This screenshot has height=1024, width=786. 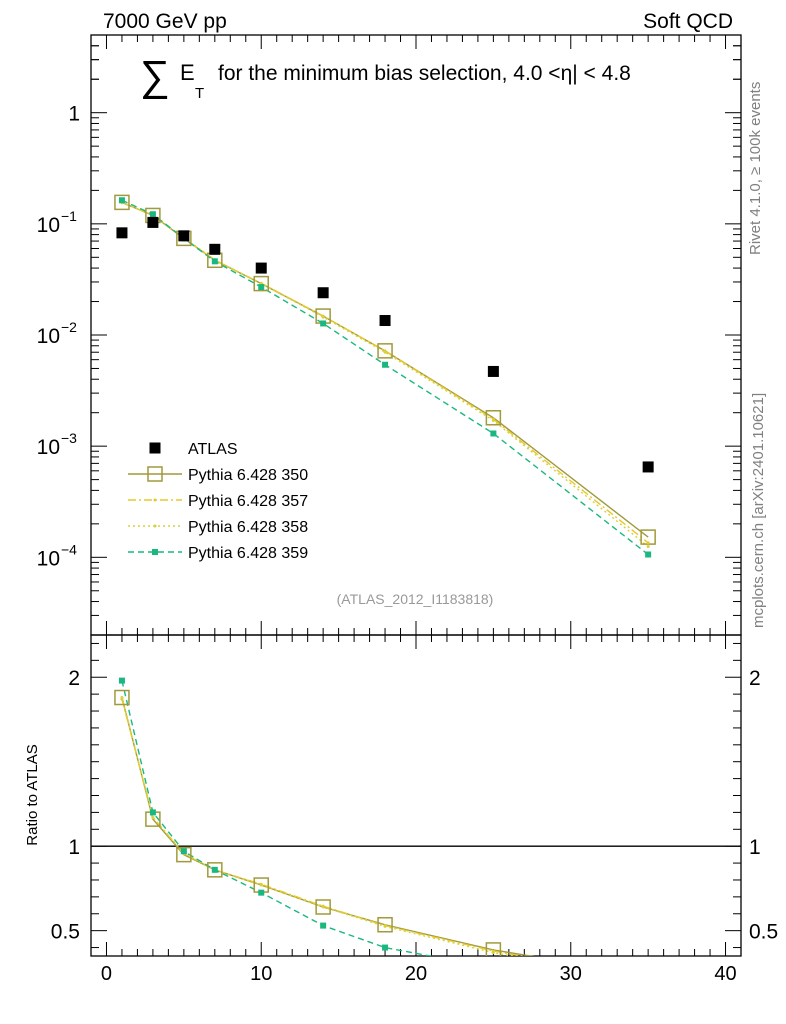 I want to click on ratio-tick-label: 2, so click(x=74, y=678).